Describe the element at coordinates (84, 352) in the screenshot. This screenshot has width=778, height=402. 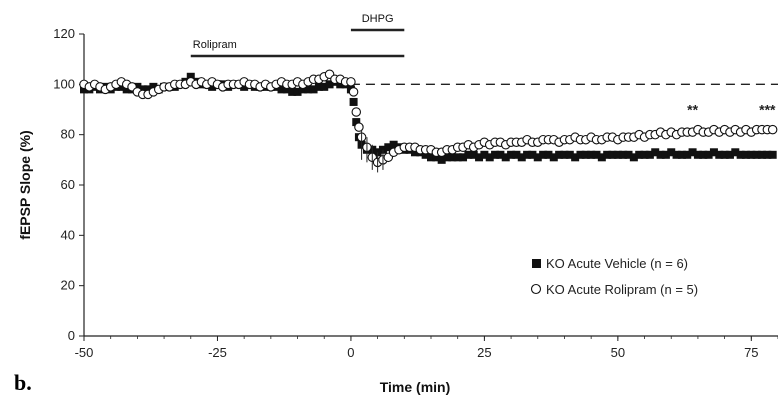
I see `x-tick-label: -50` at that location.